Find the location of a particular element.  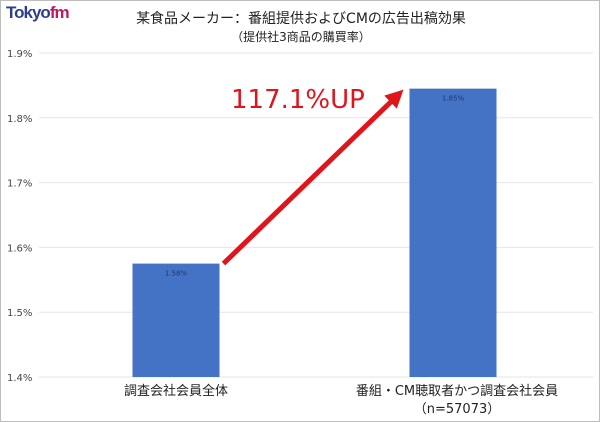

annotation-text: 117.1%UP is located at coordinates (298, 100).